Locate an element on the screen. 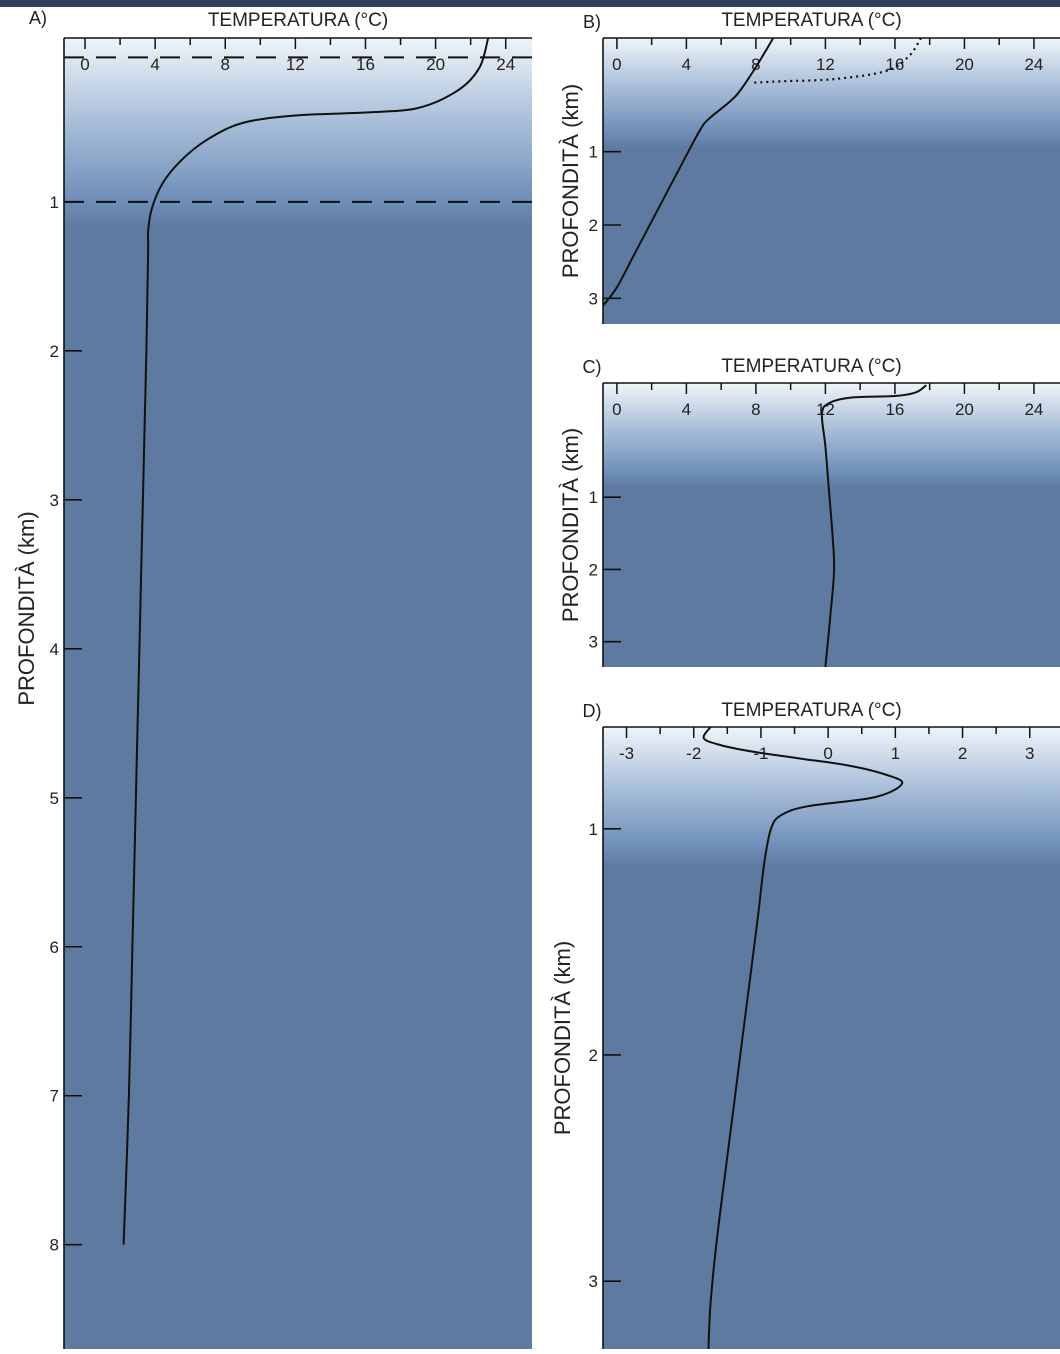  panel-label: D) is located at coordinates (592, 711).